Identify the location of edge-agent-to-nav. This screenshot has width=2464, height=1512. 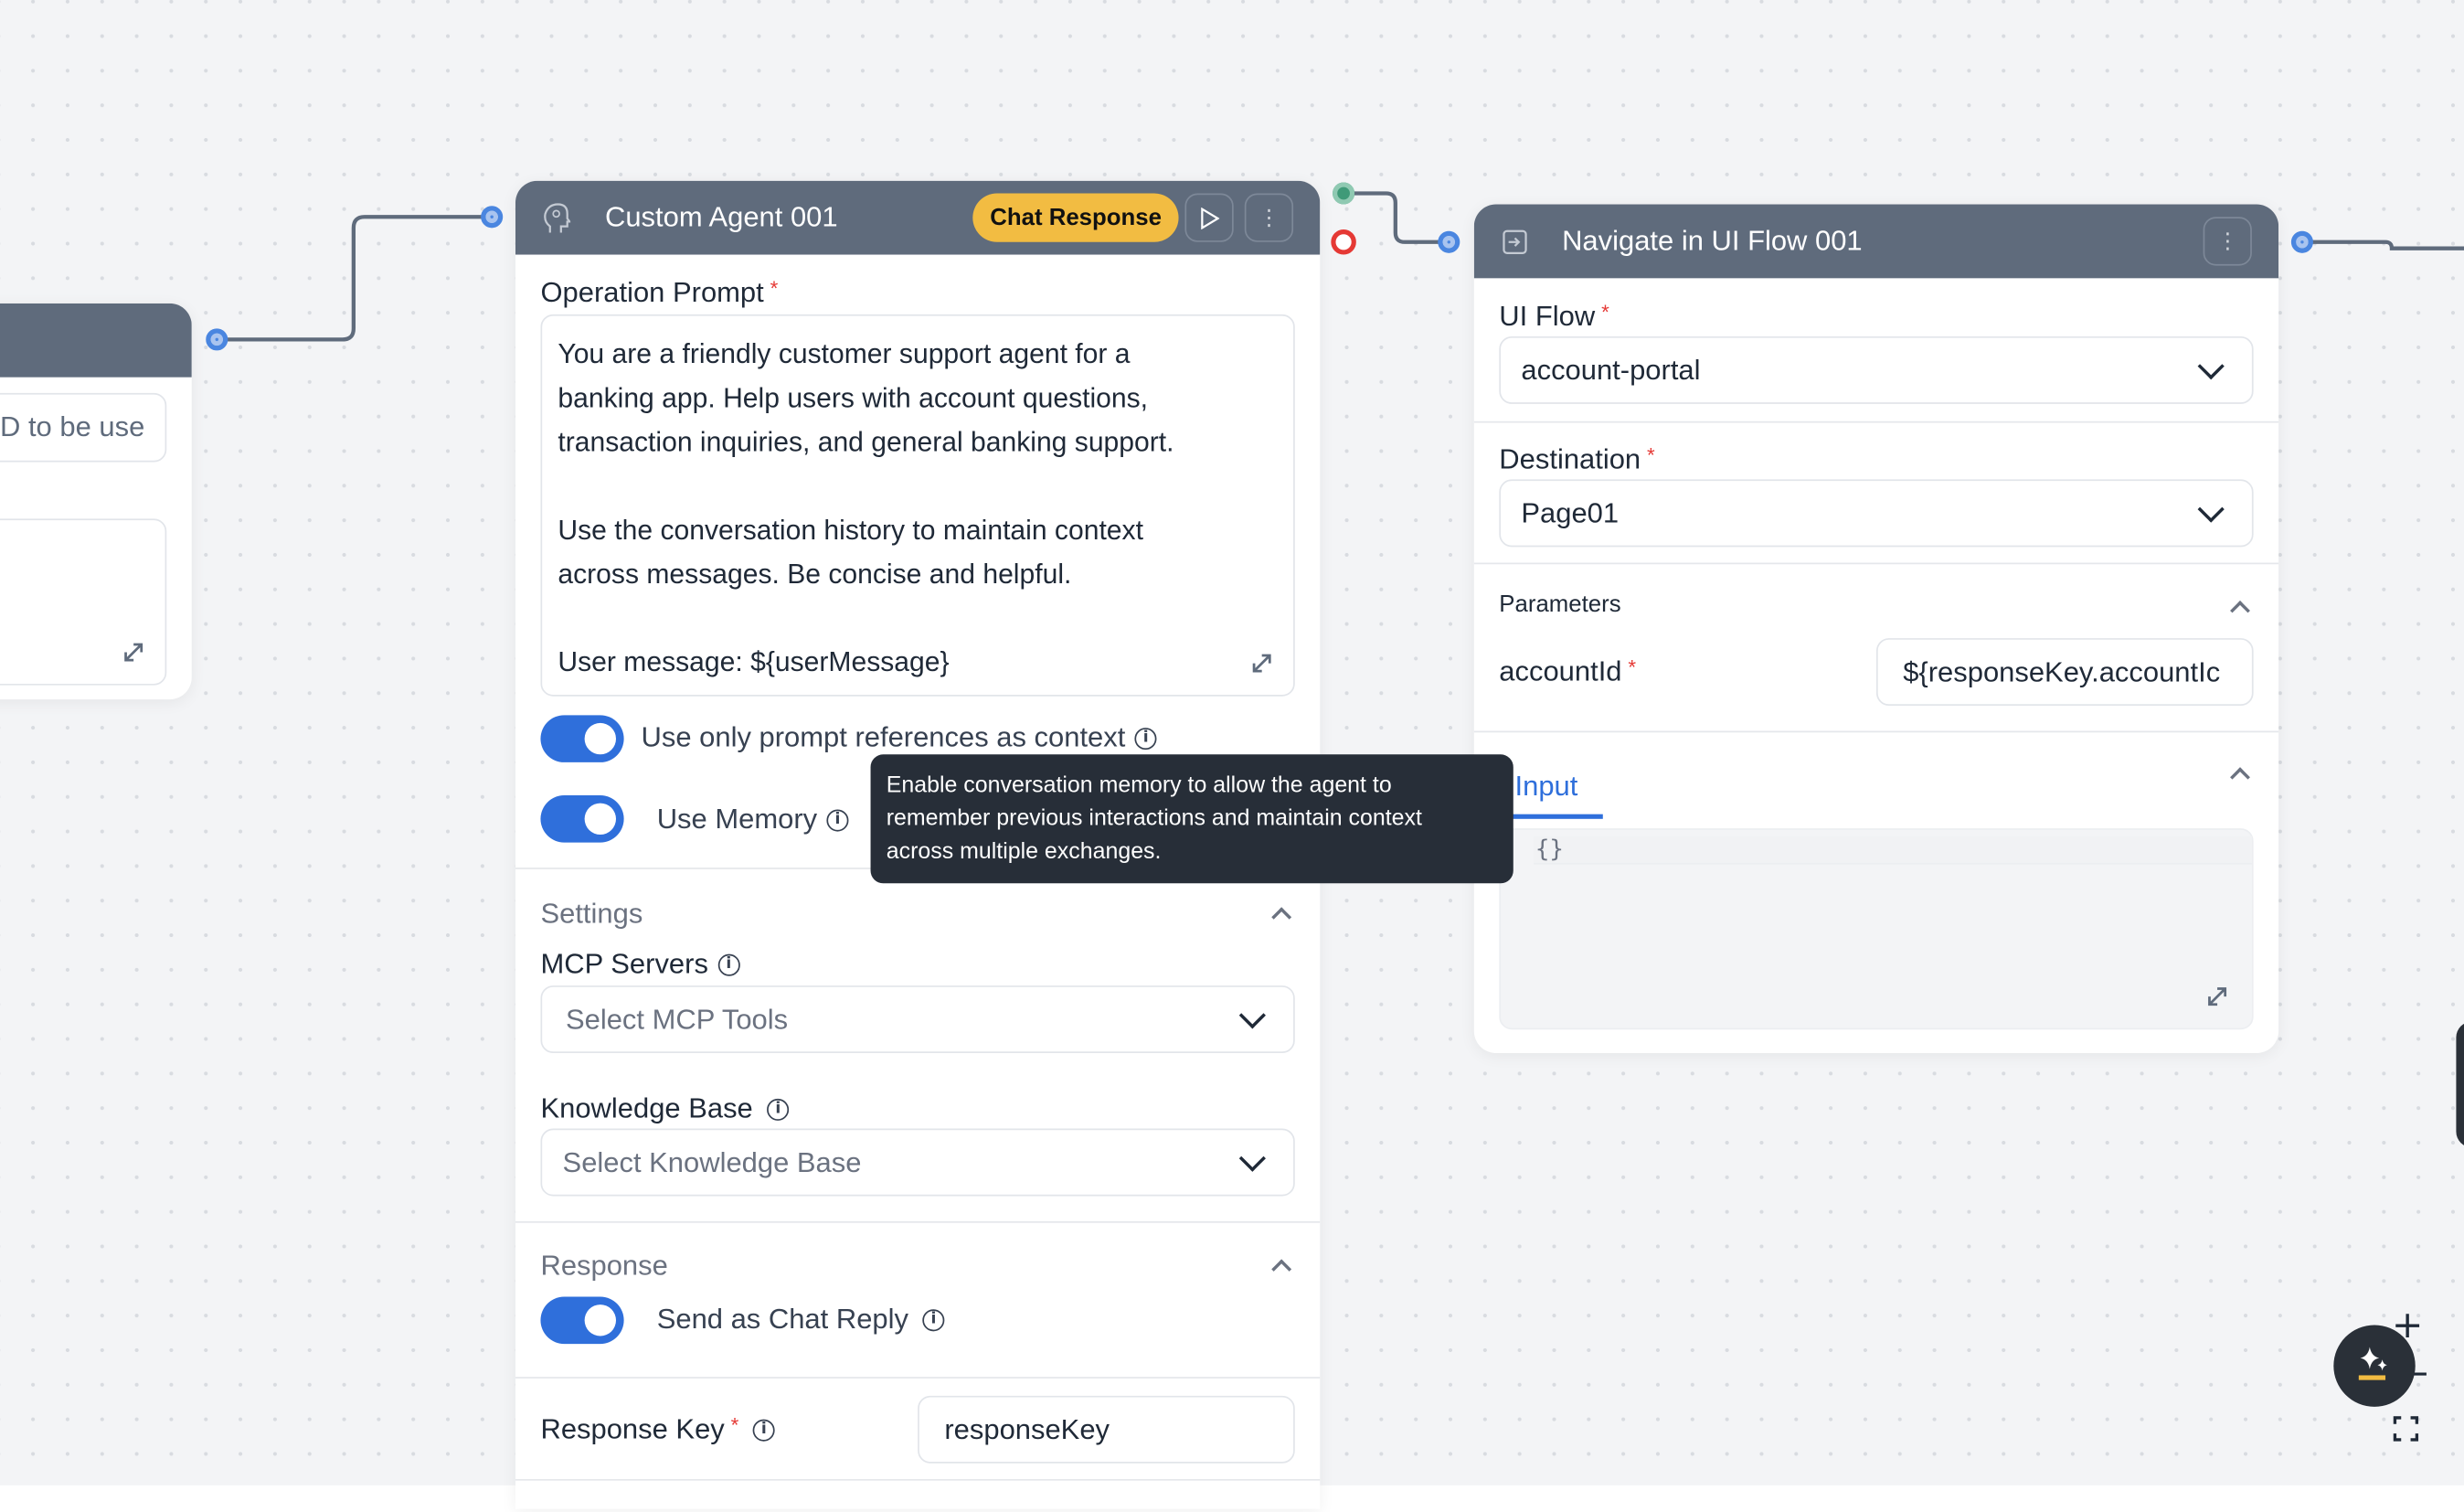
(1397, 217).